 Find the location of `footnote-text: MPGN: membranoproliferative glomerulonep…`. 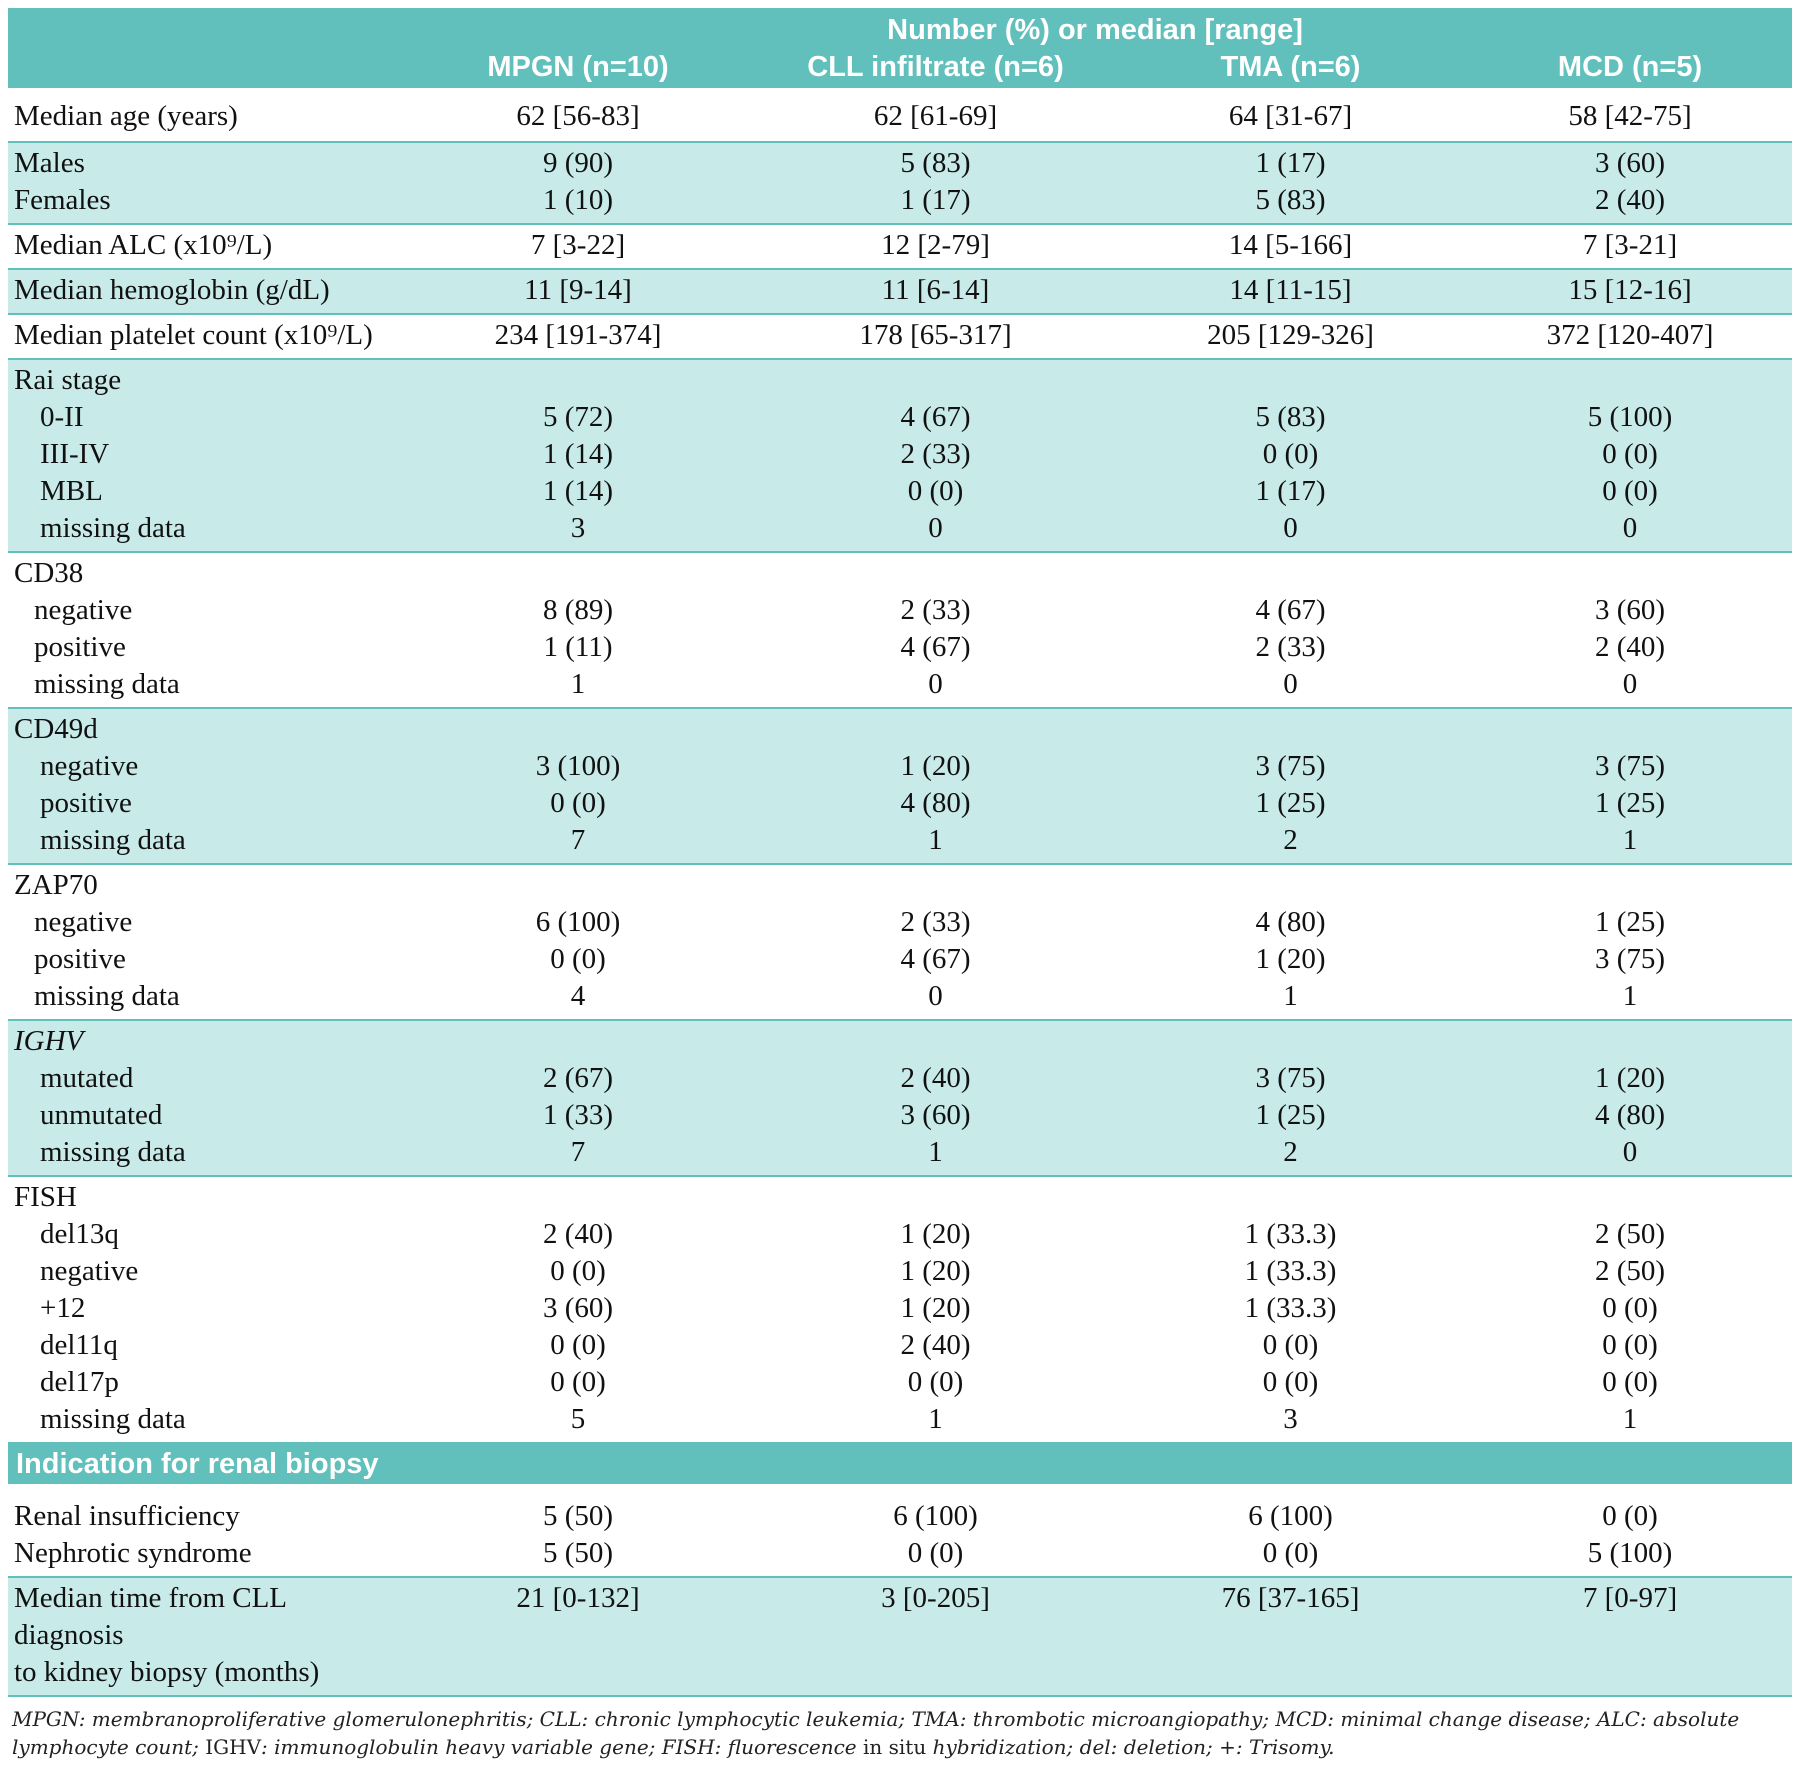

footnote-text: MPGN: membranoproliferative glomerulonep… is located at coordinates (876, 1733).